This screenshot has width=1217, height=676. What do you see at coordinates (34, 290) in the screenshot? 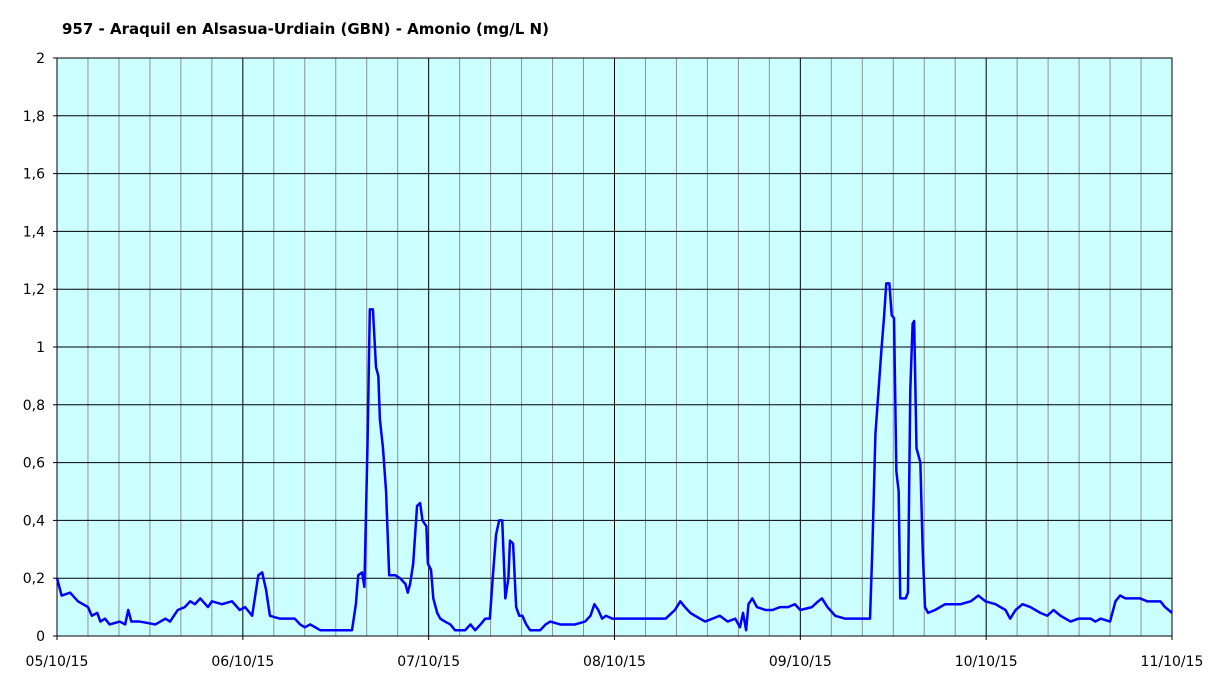
I see `y-tick-label: 1,2` at bounding box center [34, 290].